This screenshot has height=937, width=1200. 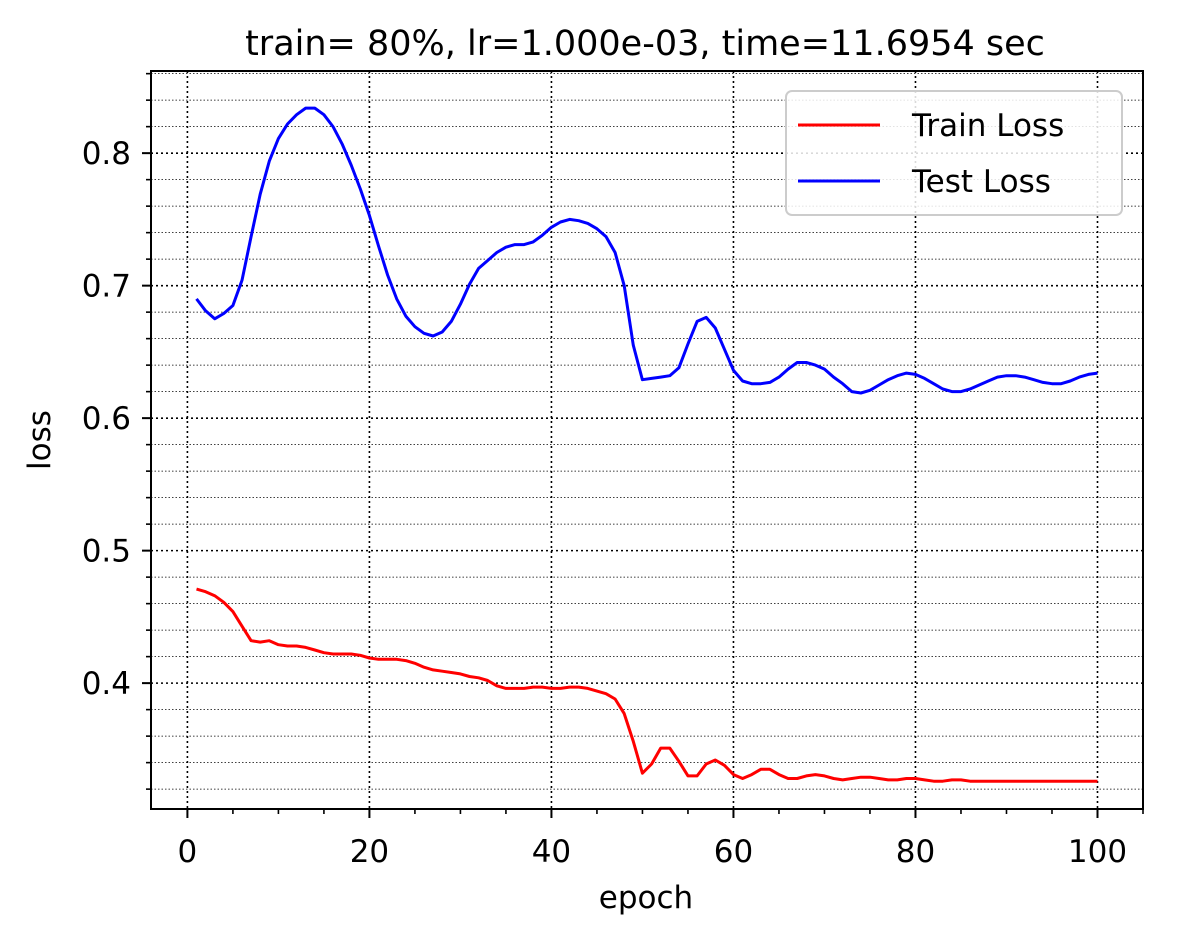 I want to click on x-tick-label: 100, so click(x=1097, y=852).